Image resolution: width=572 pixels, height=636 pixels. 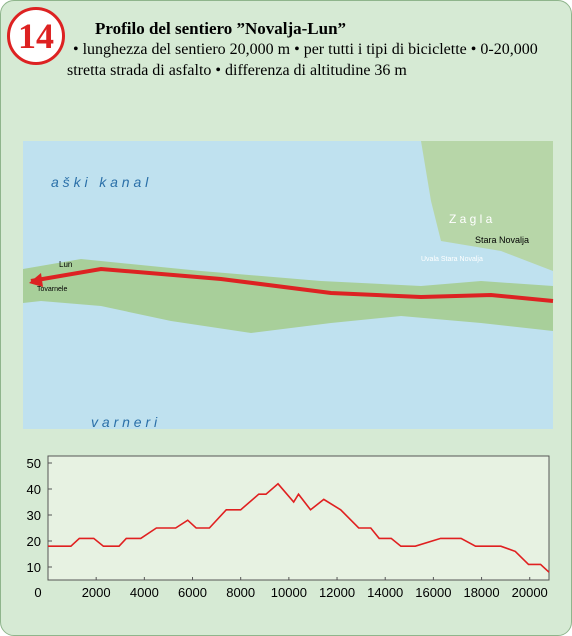 I want to click on map-label: a š k i k a n a l, so click(x=100, y=182).